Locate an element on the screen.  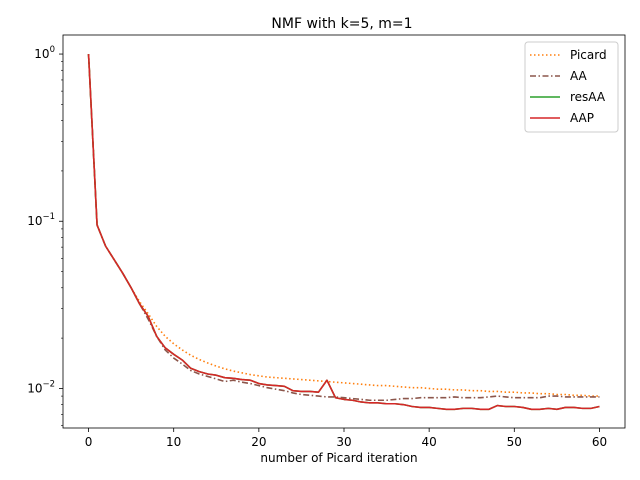
x-tick-label: 0 is located at coordinates (89, 442).